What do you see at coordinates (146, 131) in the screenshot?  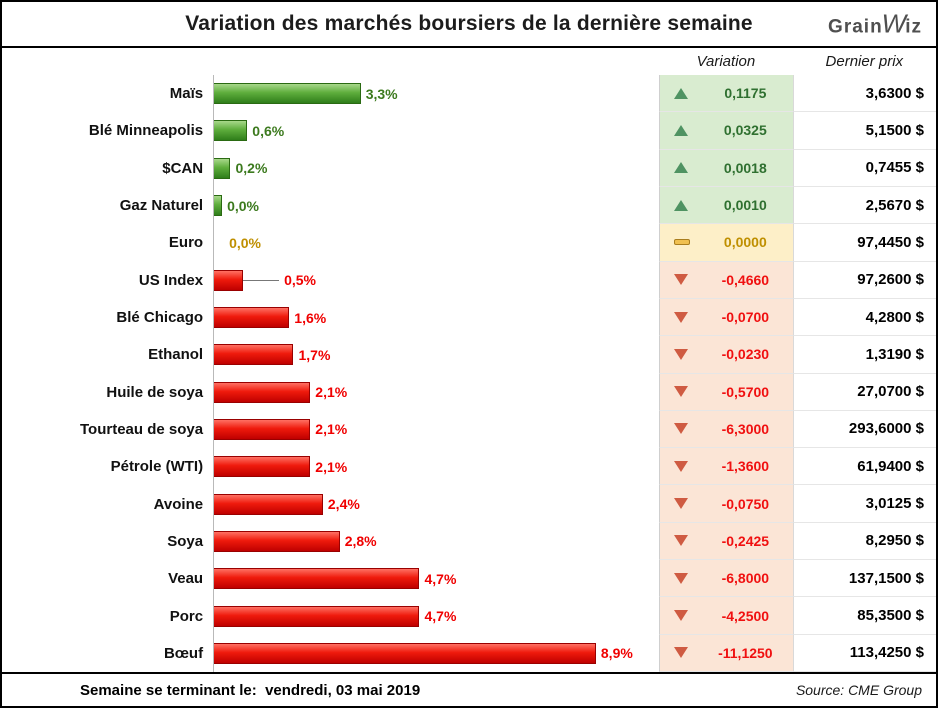 I see `market-label: Blé Minneapolis` at bounding box center [146, 131].